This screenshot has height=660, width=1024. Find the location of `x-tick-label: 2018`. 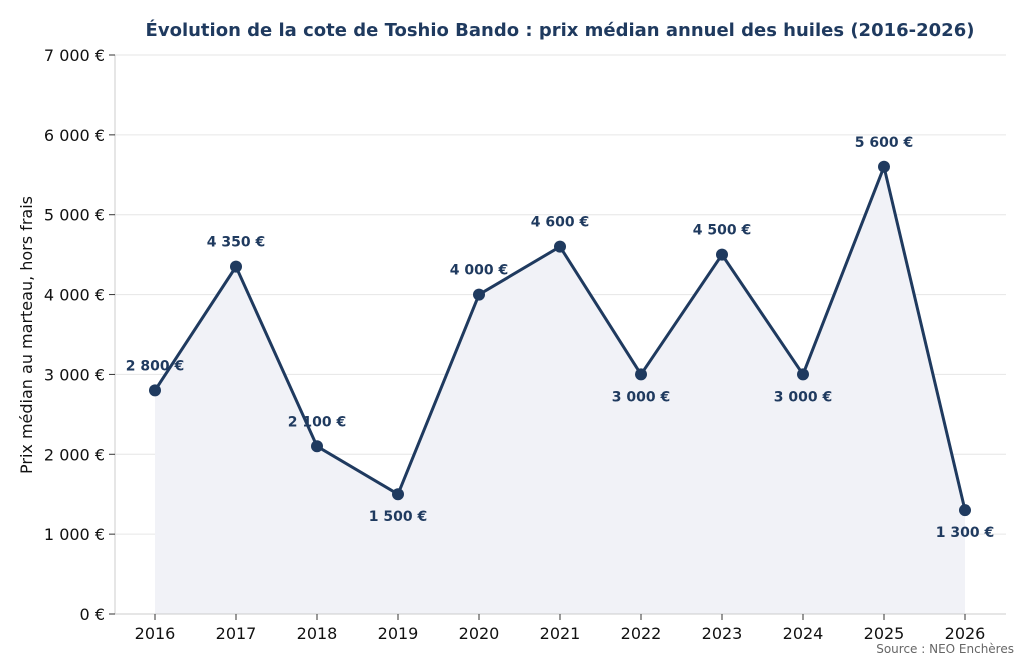

x-tick-label: 2018 is located at coordinates (317, 633).